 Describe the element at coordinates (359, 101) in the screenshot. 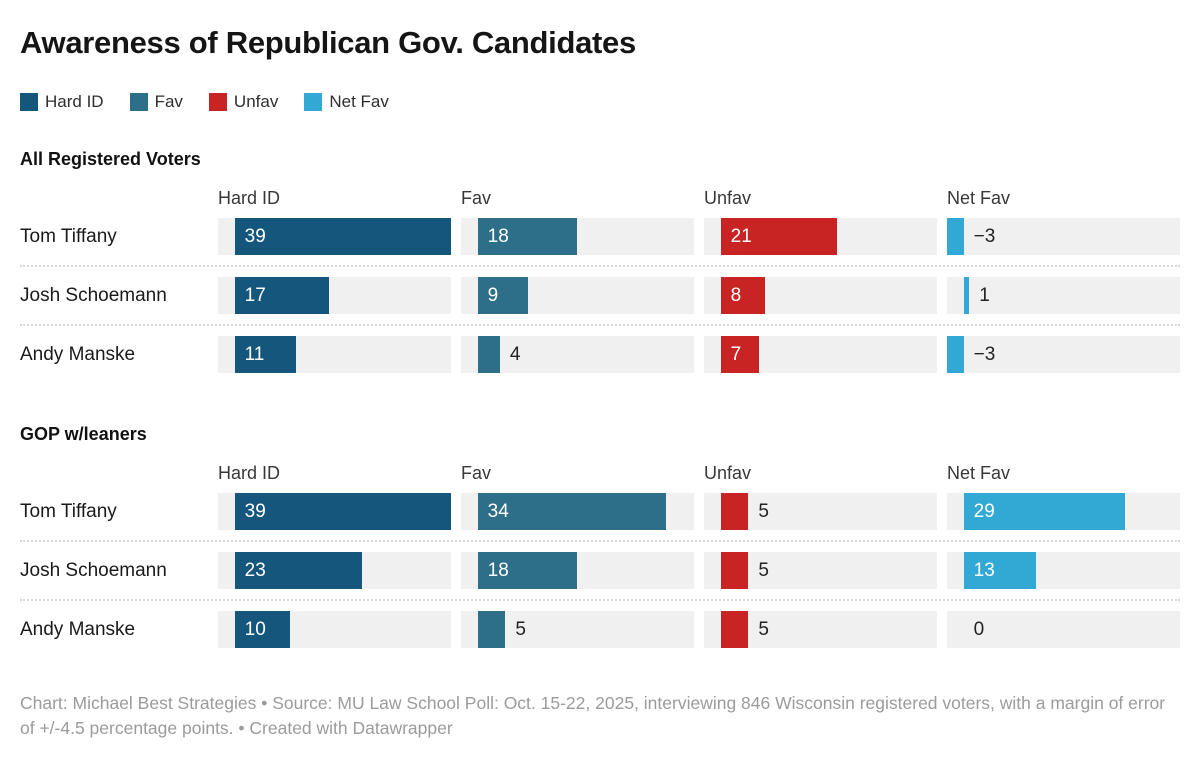

I see `legend-label: Net Fav` at that location.